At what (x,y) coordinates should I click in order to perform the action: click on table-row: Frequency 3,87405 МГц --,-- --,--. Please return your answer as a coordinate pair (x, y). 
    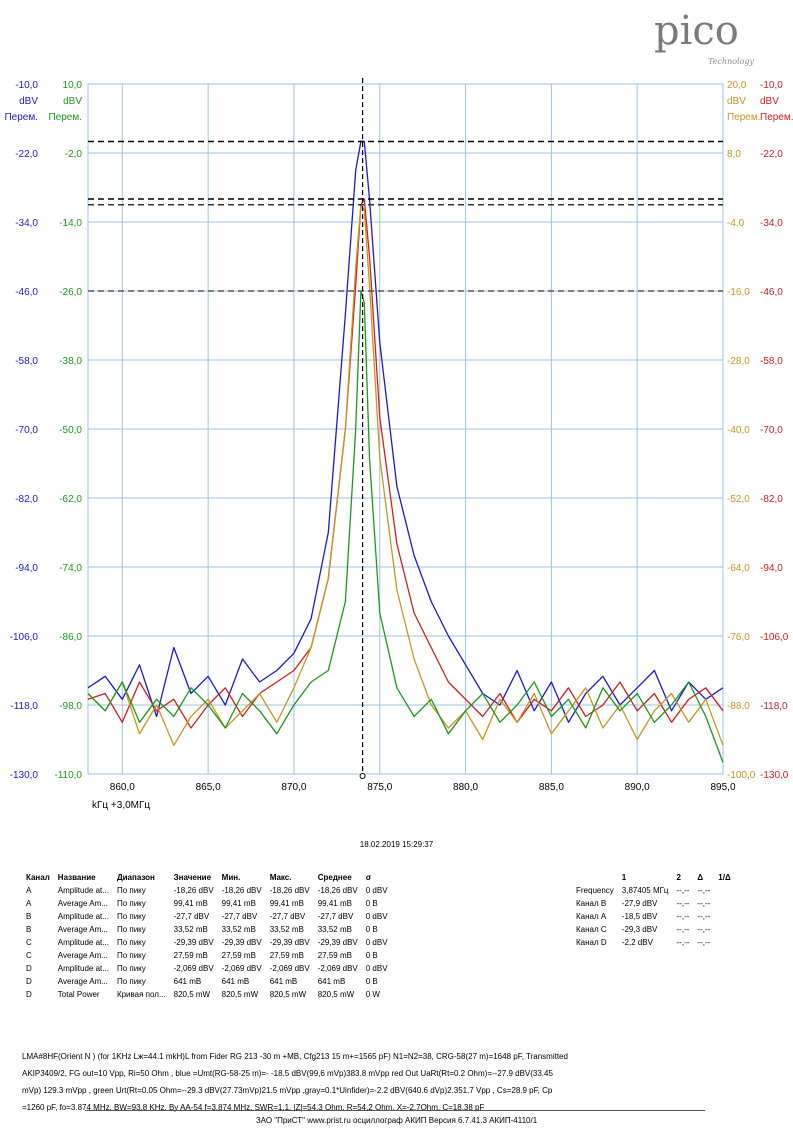
    Looking at the image, I should click on (653, 891).